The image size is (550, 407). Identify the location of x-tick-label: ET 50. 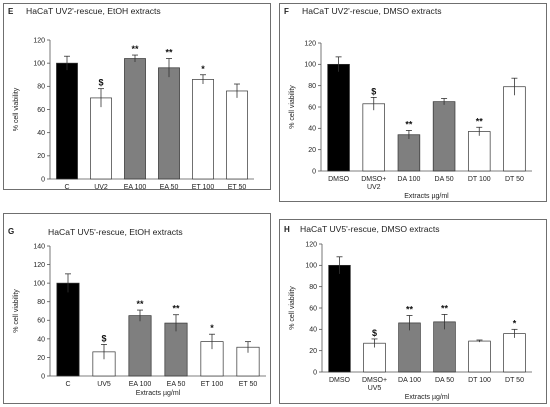
(237, 187).